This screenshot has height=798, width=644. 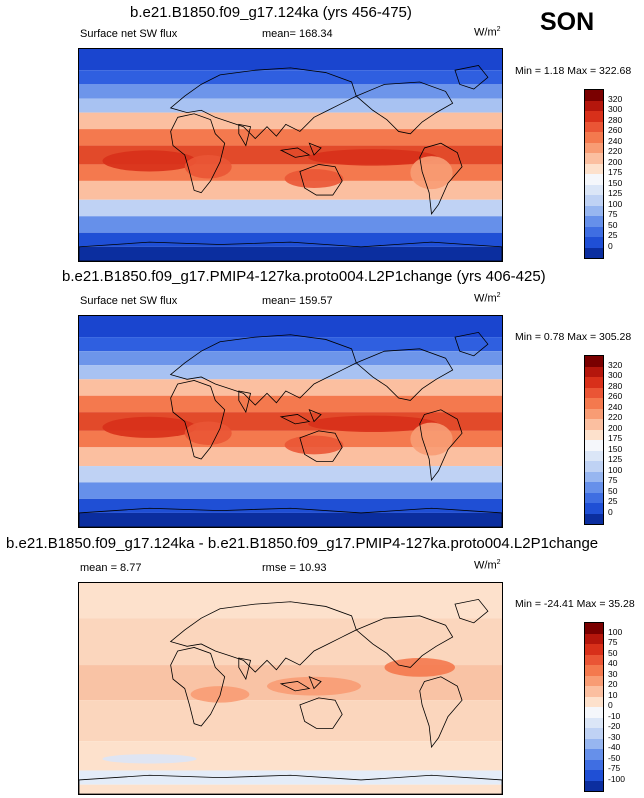 I want to click on colorbar-tick-label: 100, so click(x=615, y=631).